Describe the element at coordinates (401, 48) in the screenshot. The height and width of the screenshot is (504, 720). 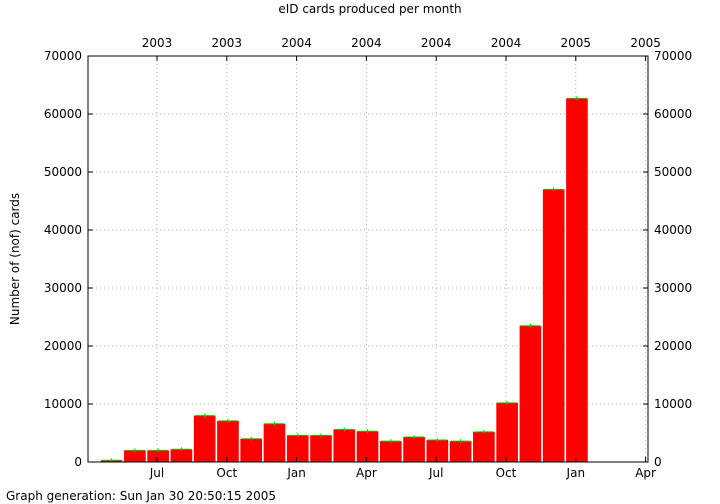
I see `x-axis-top: 2003 2003 2004 2004 2004 2004 2005 2005` at that location.